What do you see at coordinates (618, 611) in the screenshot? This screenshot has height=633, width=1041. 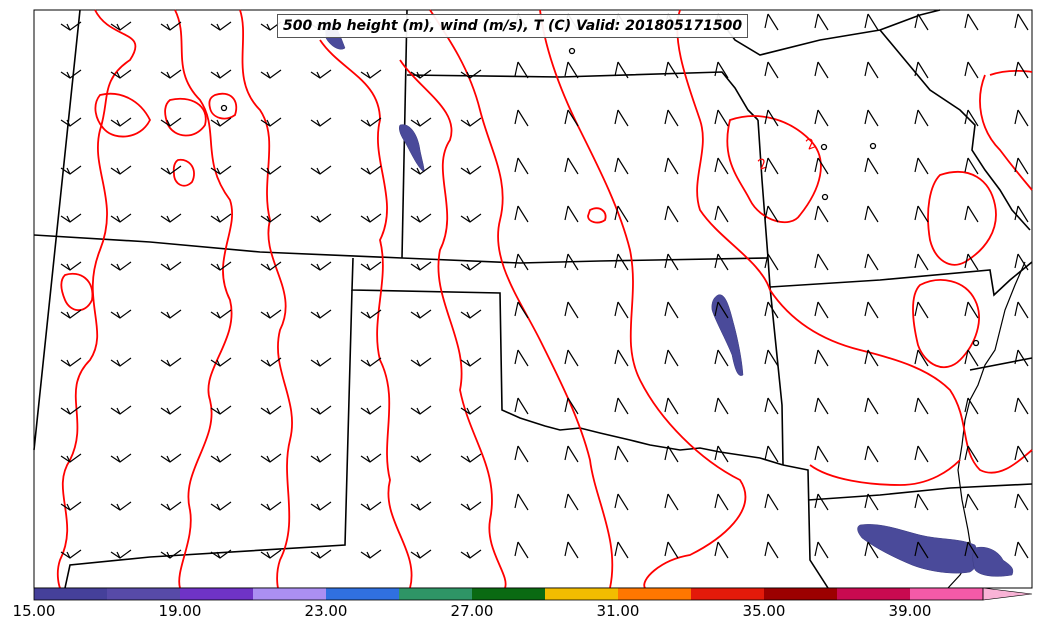 I see `colorbar-tick-label: 31.00` at bounding box center [618, 611].